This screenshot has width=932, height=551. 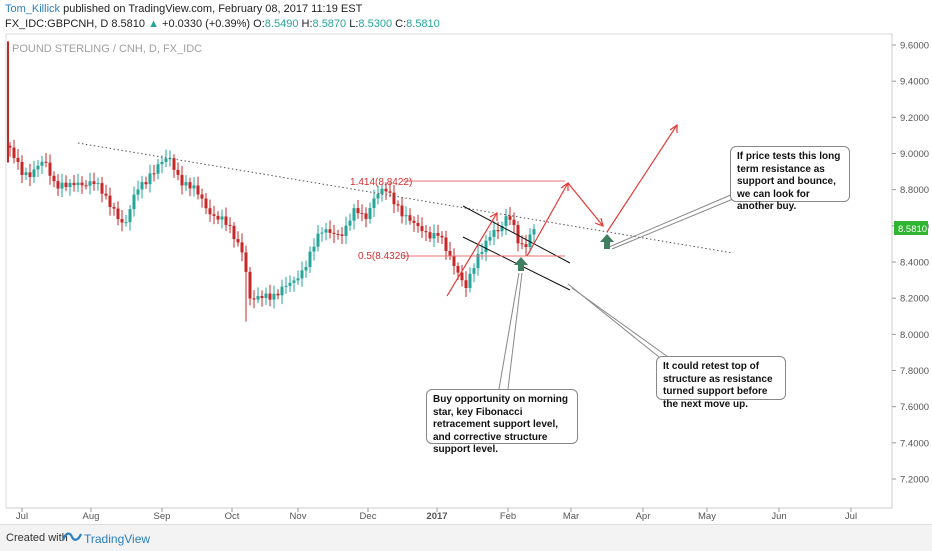 What do you see at coordinates (423, 24) in the screenshot?
I see `close-value: 8.5810` at bounding box center [423, 24].